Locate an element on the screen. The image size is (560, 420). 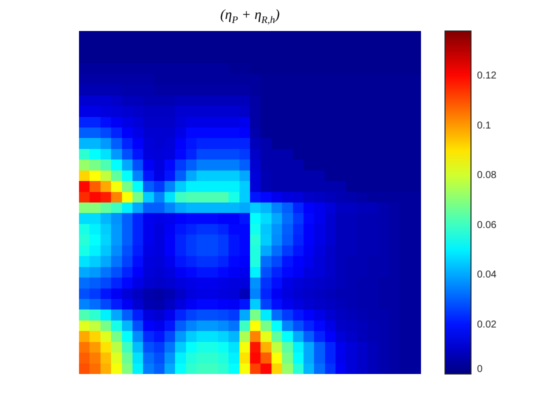
color-bar-label: 0.02 is located at coordinates (487, 324).